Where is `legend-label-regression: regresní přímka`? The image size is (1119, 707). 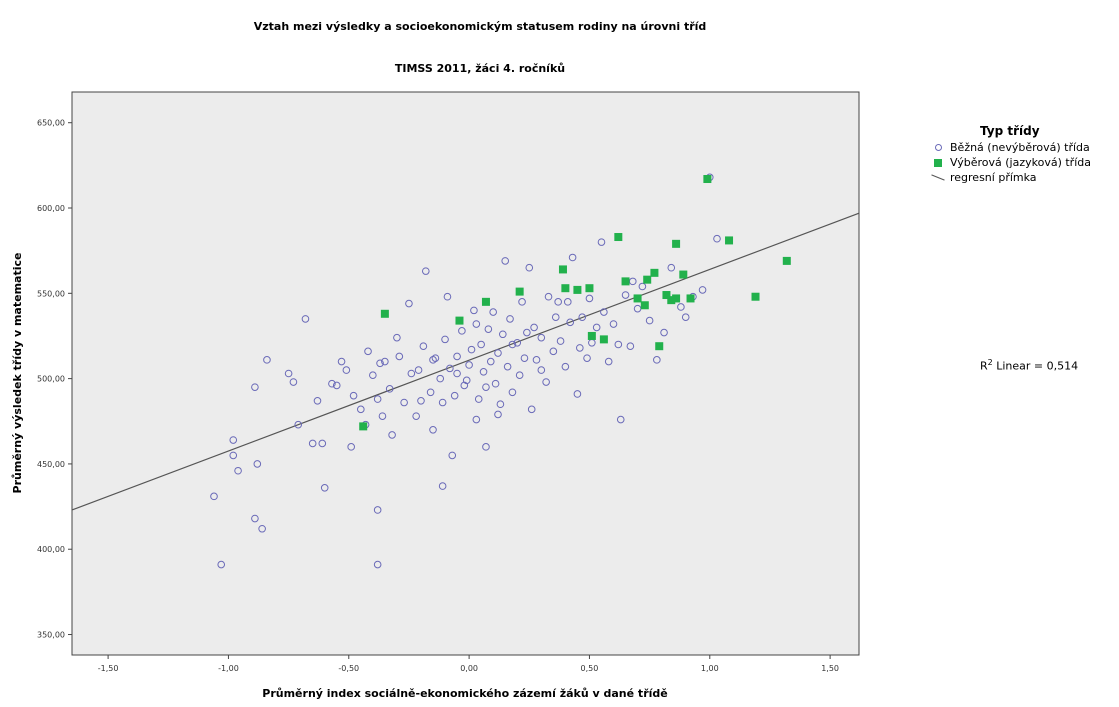
legend-label-regression: regresní přímka is located at coordinates (993, 177).